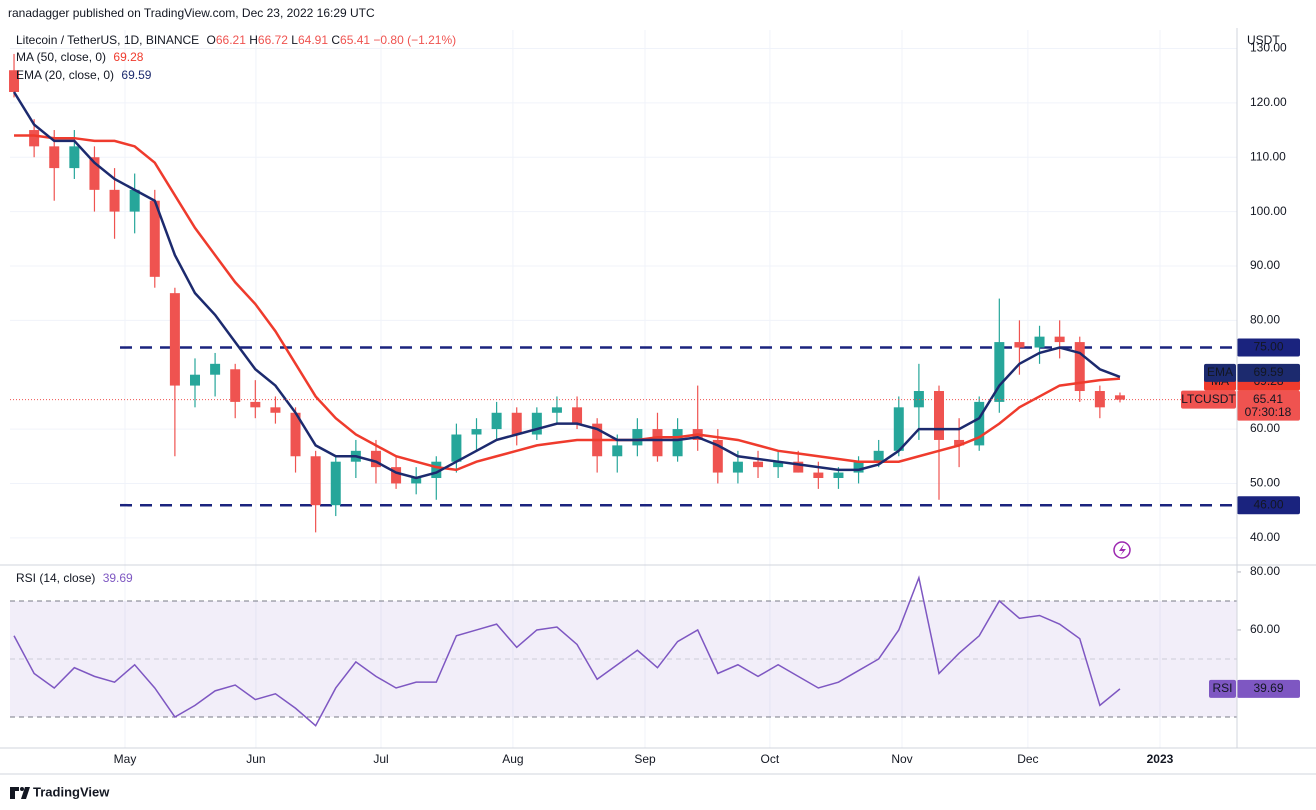 The width and height of the screenshot is (1316, 810). Describe the element at coordinates (770, 759) in the screenshot. I see `x-tick-label: Oct` at that location.